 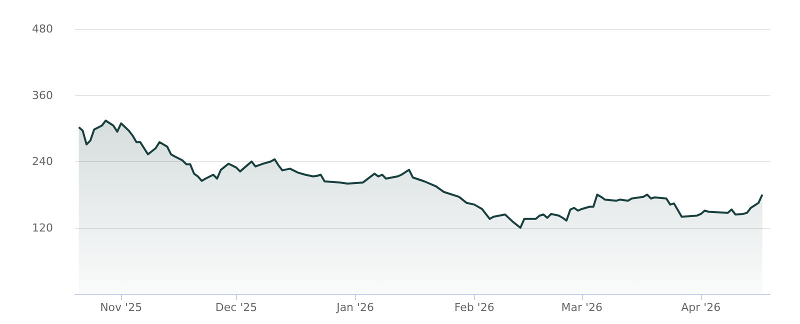 I want to click on y-tick-label: 360, so click(x=42, y=95).